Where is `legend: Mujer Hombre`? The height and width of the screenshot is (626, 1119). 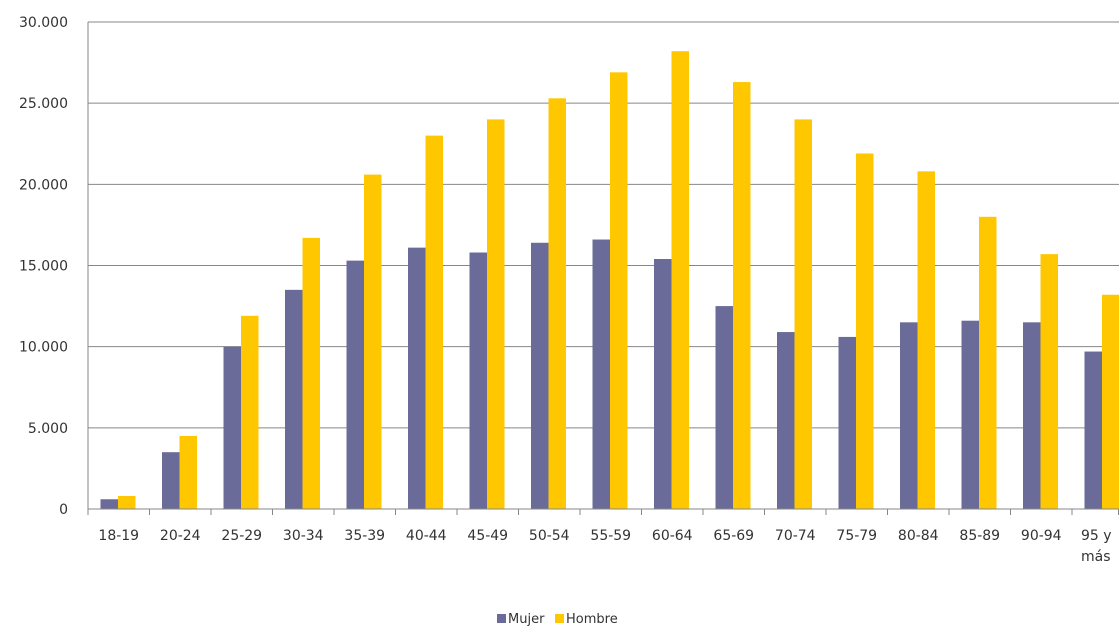
legend: Mujer Hombre is located at coordinates (557, 619).